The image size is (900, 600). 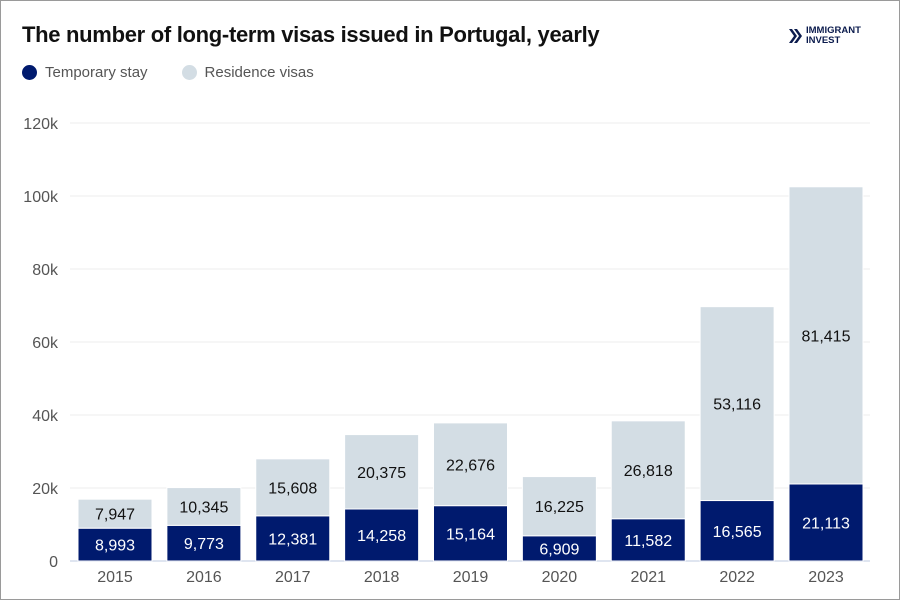 I want to click on immigrant-invest-logo: IMMIGRANT INVEST, so click(x=824, y=36).